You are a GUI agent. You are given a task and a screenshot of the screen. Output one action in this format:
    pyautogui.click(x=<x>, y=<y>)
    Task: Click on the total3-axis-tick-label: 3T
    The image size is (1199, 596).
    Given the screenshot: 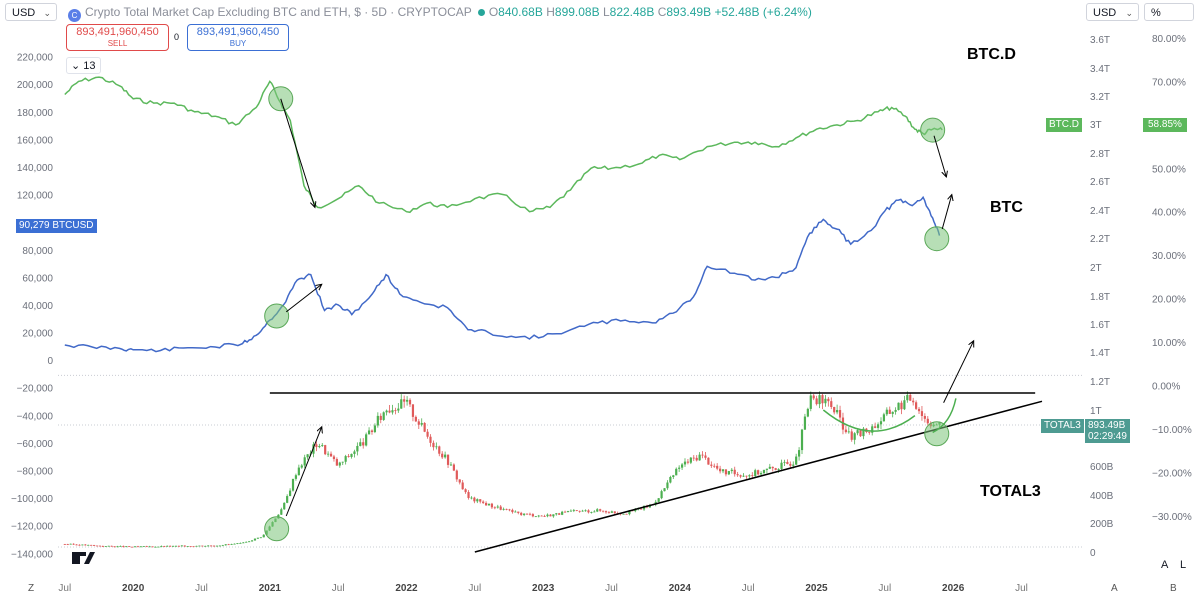 What is the action you would take?
    pyautogui.click(x=1096, y=125)
    